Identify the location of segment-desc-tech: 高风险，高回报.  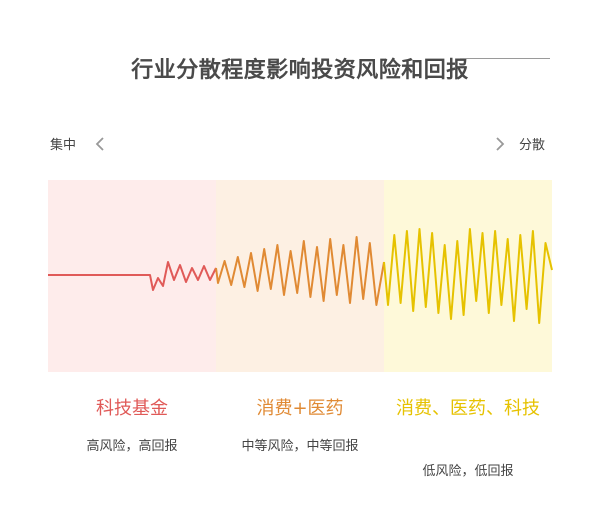
(132, 446).